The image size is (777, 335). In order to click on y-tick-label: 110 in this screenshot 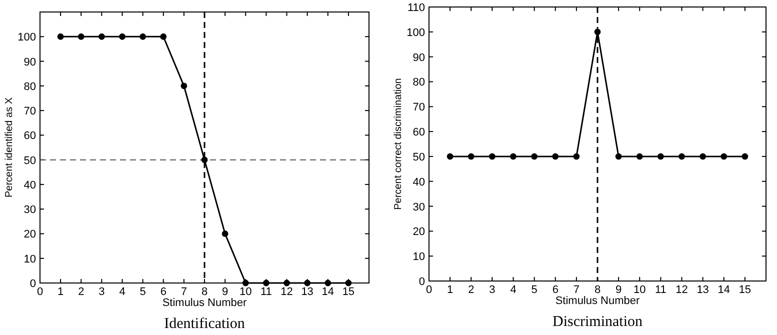, I will do `click(416, 8)`.